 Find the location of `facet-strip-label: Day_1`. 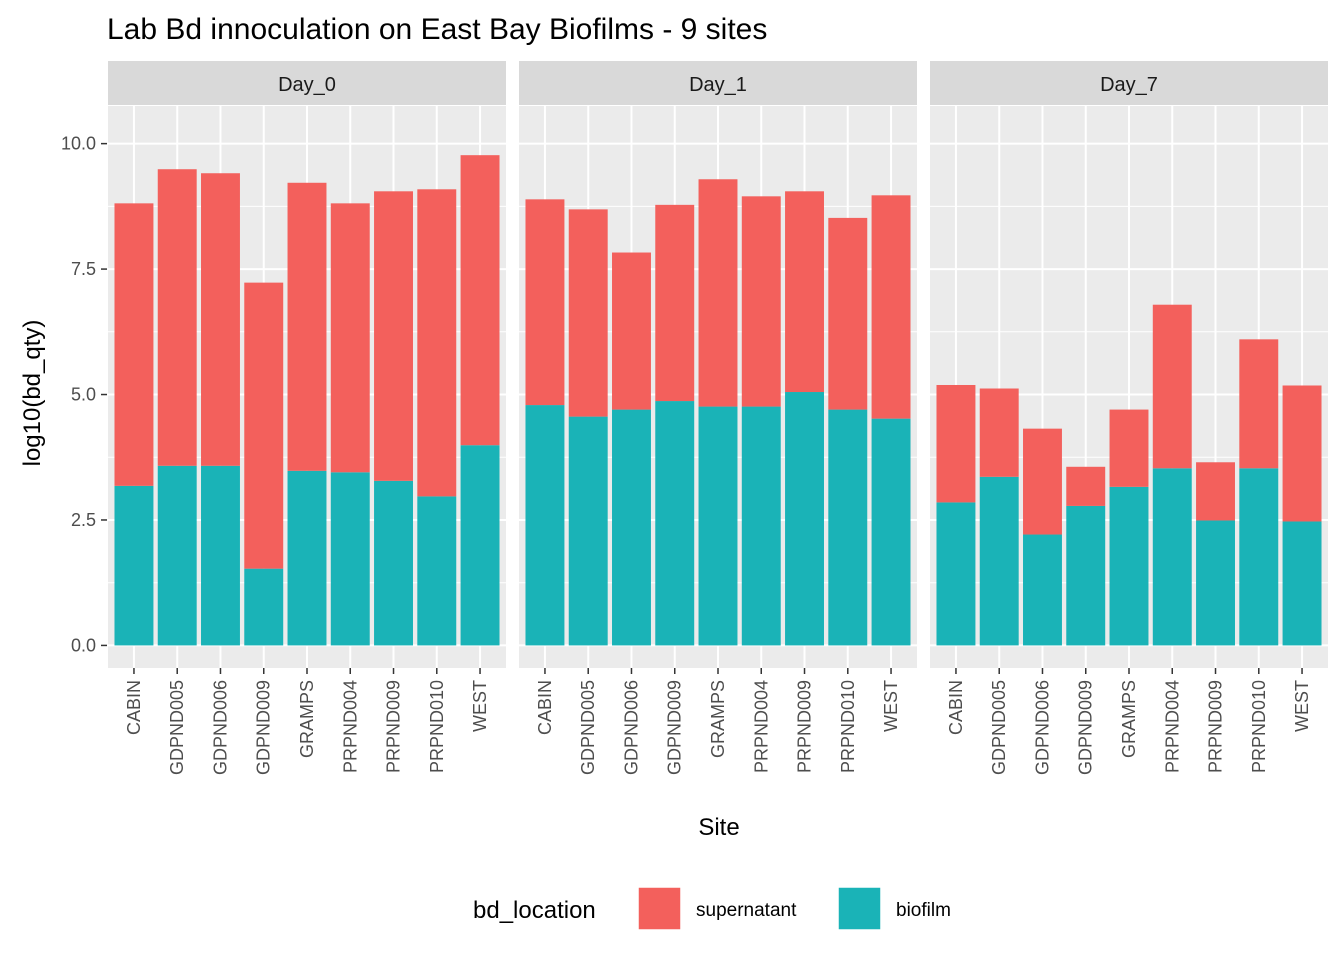

facet-strip-label: Day_1 is located at coordinates (718, 85).